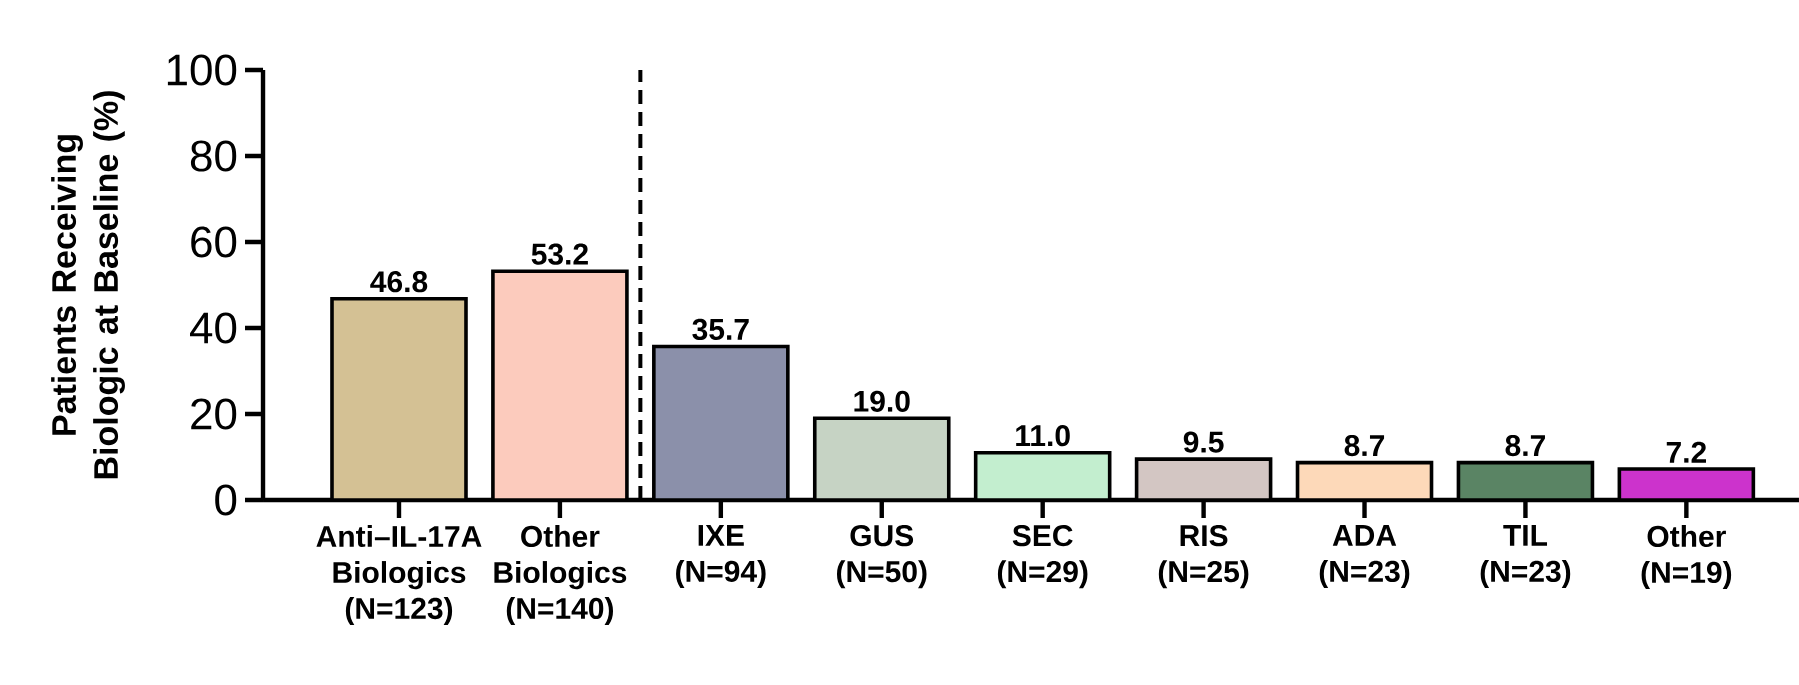  I want to click on x-tick-label: RIS (N=25), so click(1203, 557).